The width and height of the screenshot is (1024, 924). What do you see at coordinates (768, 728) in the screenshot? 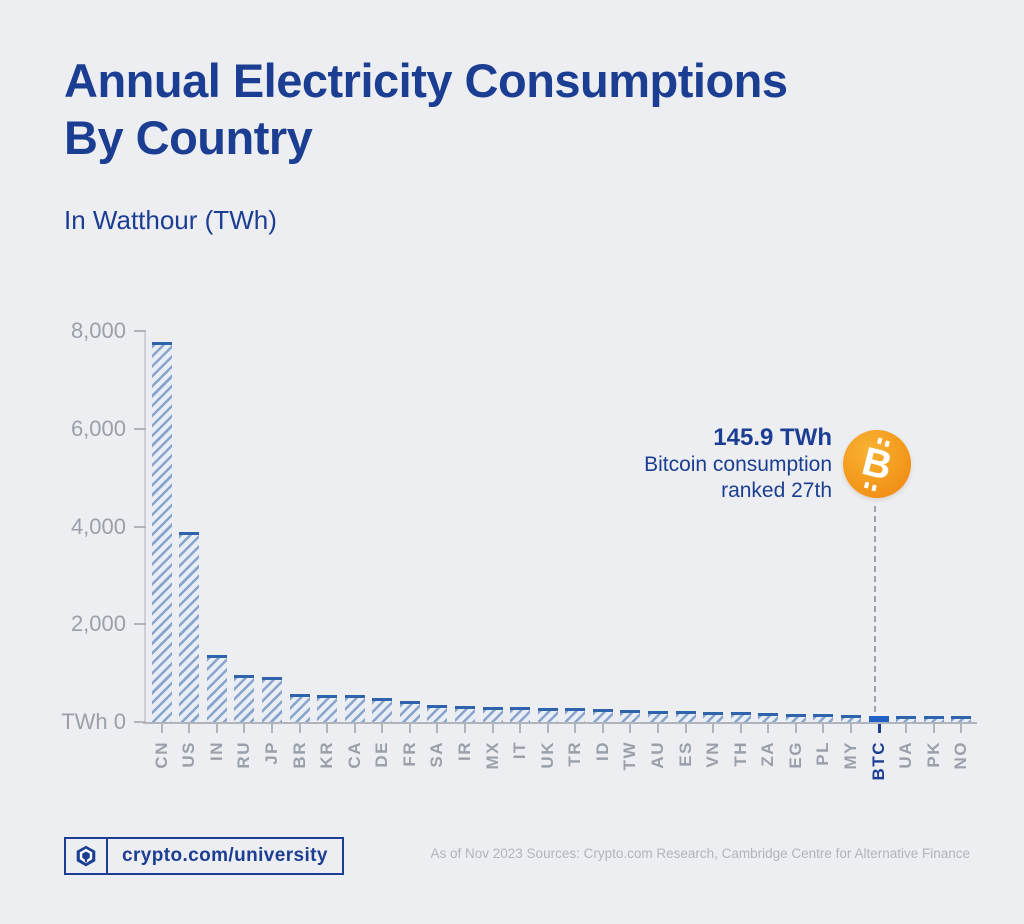
I see `x-tick-ZA` at bounding box center [768, 728].